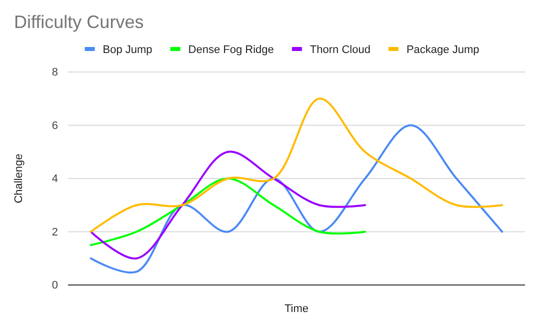  Describe the element at coordinates (296, 309) in the screenshot. I see `x-axis-title: Time` at that location.